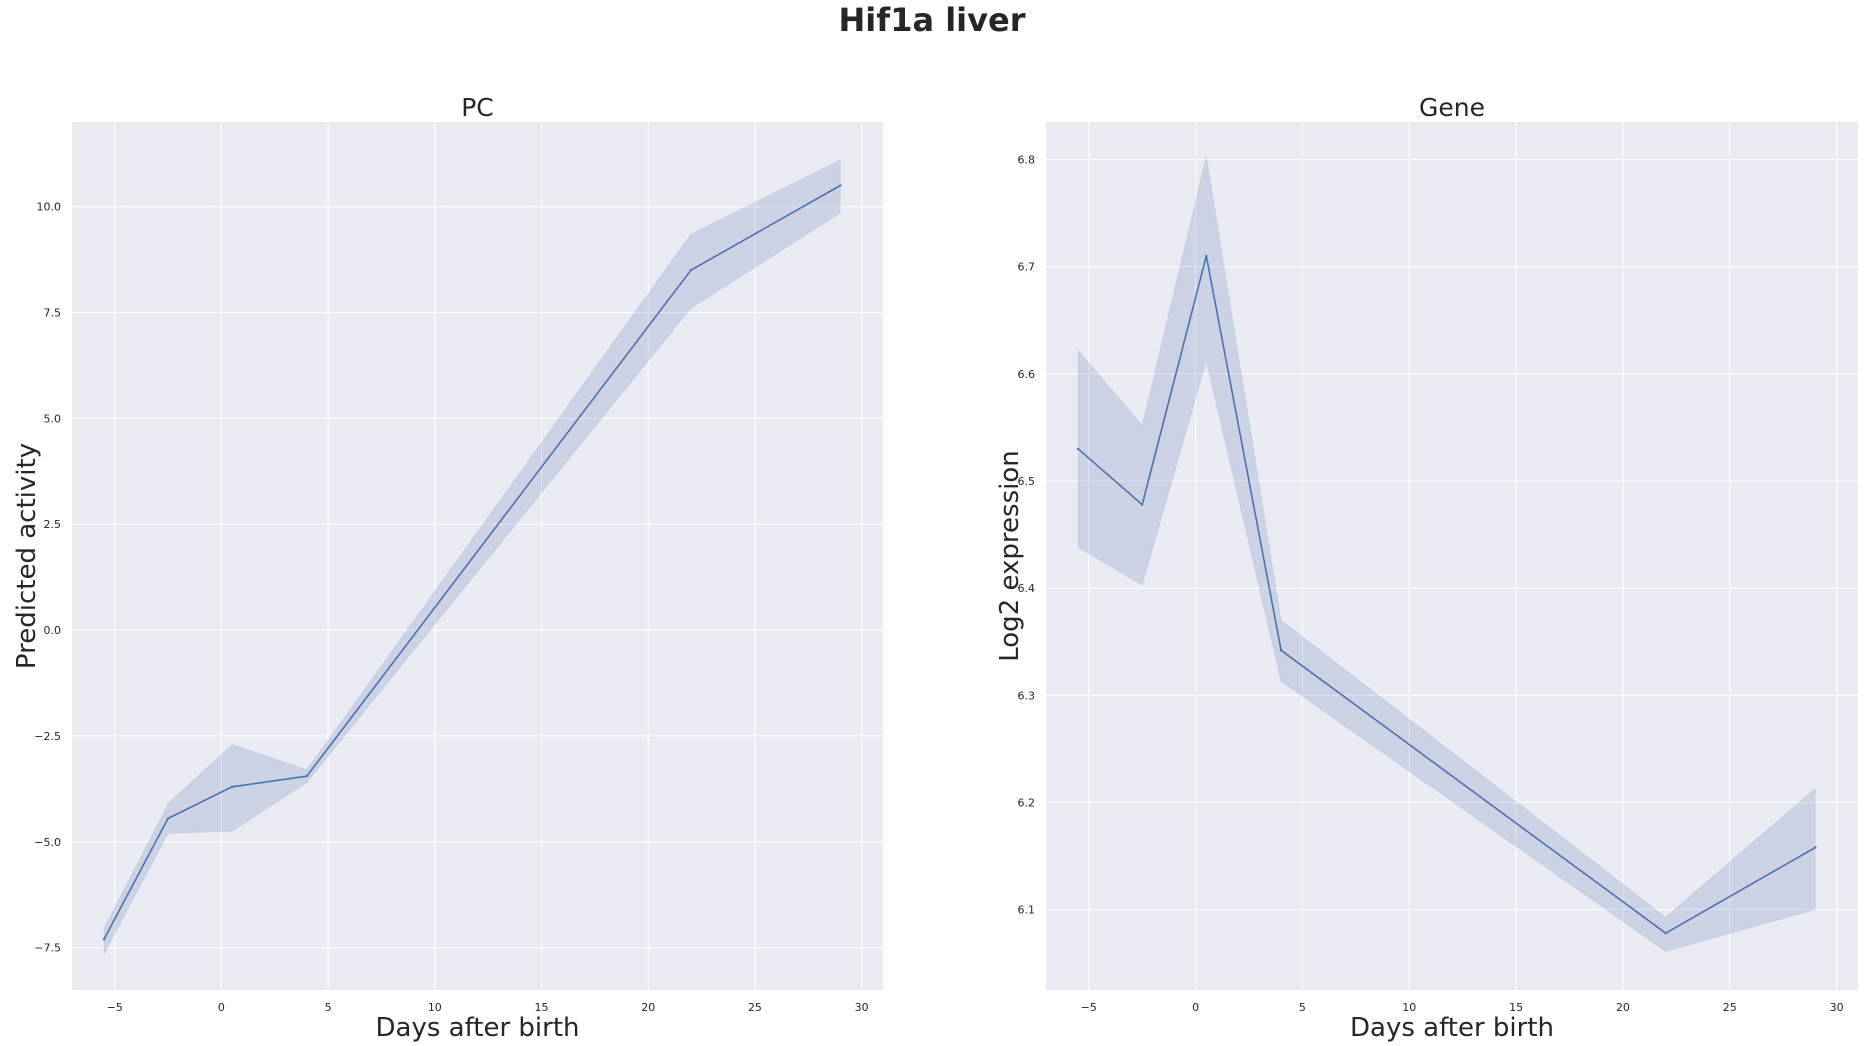 The height and width of the screenshot is (1046, 1864). I want to click on panel-2-x-tick-label: 30, so click(1837, 1007).